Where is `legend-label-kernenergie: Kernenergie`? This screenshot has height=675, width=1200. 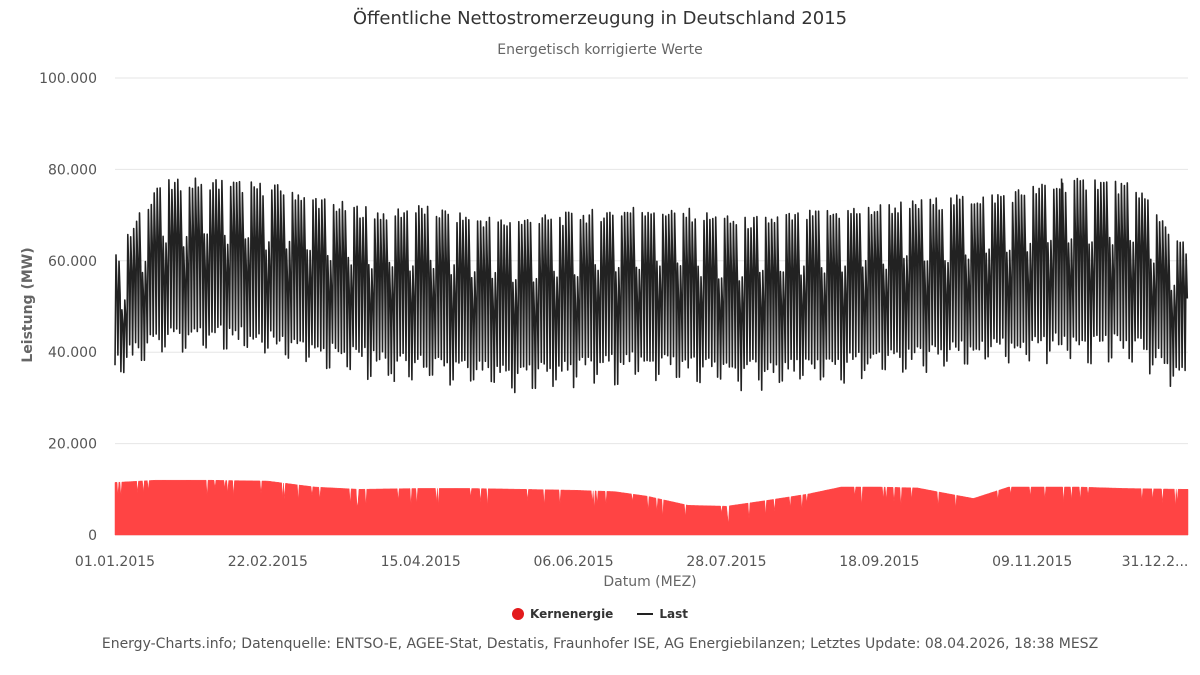
legend-label-kernenergie: Kernenergie is located at coordinates (572, 614).